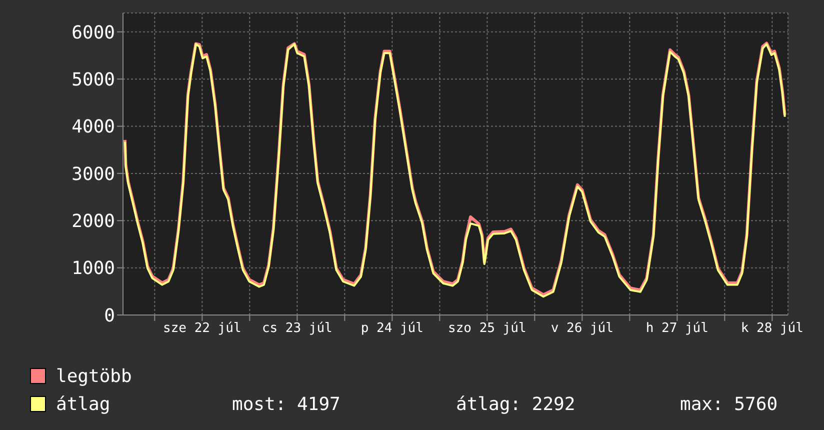 The width and height of the screenshot is (824, 430). I want to click on y-tick-label: 6000, so click(93, 33).